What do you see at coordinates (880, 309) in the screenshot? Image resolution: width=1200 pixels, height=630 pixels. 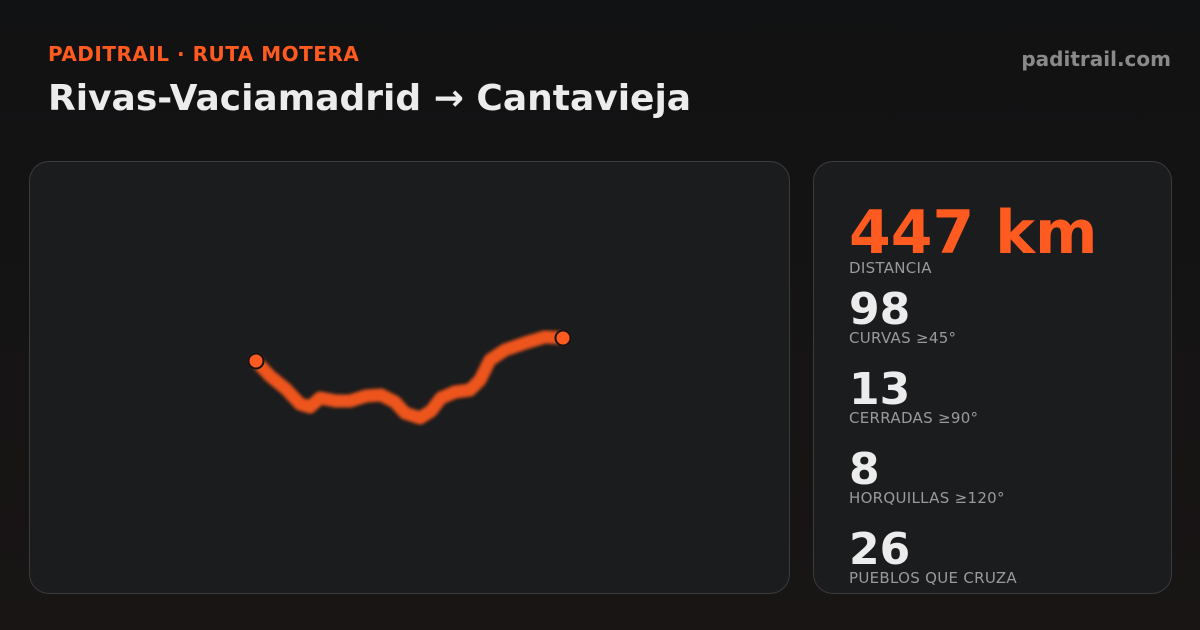 I see `stat-value: 98` at bounding box center [880, 309].